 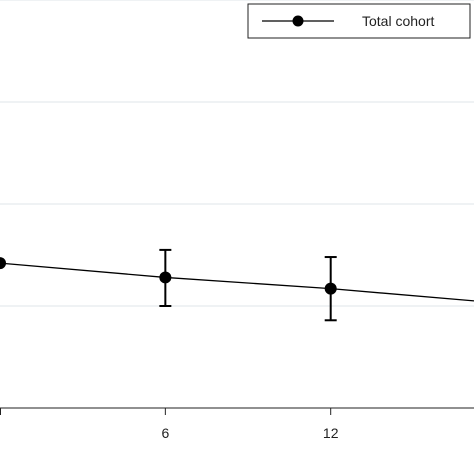 What do you see at coordinates (237, 424) in the screenshot?
I see `x-axis: 6 12` at bounding box center [237, 424].